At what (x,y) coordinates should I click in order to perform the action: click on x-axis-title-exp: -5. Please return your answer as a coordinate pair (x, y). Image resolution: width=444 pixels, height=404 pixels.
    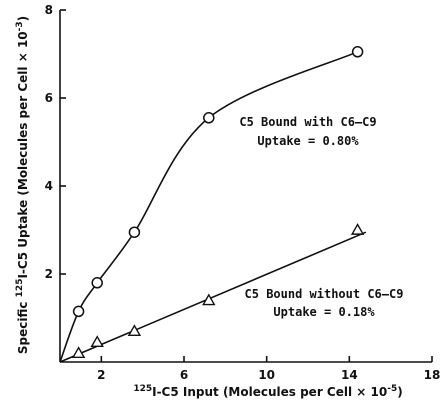
    Looking at the image, I should click on (392, 389).